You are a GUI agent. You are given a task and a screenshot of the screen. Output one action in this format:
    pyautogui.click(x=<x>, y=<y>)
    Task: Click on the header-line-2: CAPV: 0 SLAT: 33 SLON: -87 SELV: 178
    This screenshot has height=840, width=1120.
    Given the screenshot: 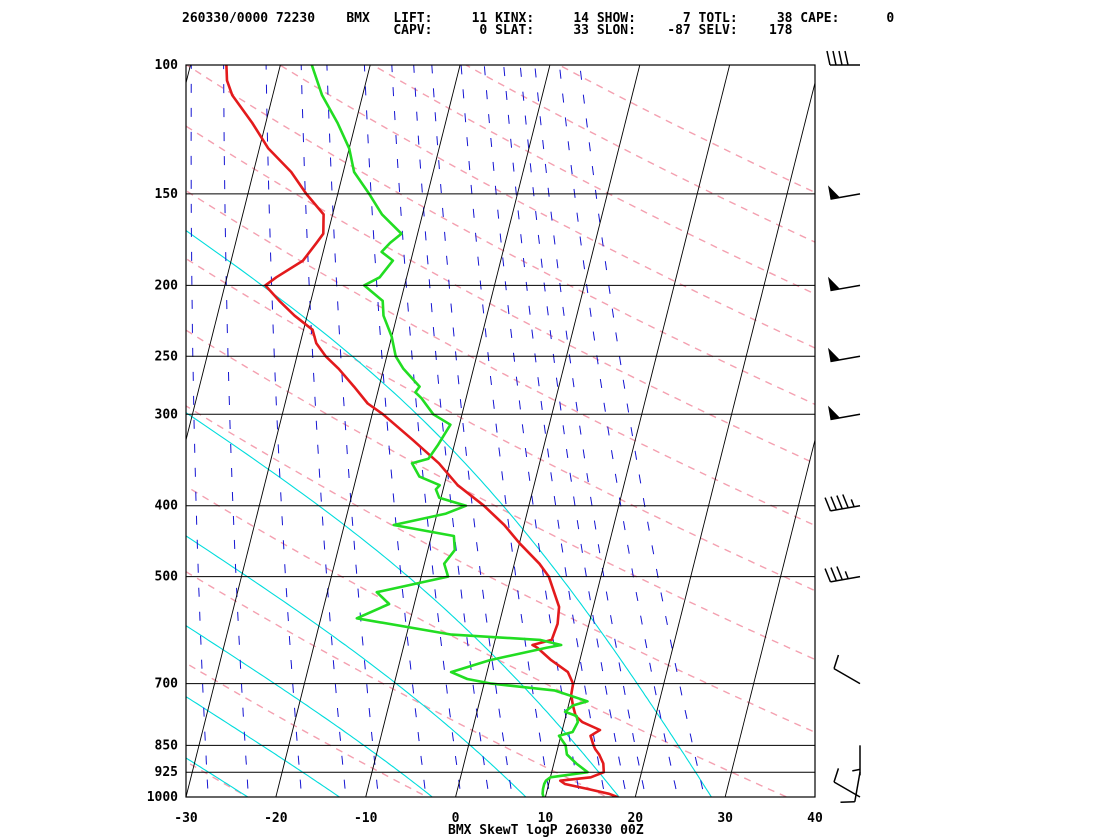 What is the action you would take?
    pyautogui.click(x=487, y=30)
    